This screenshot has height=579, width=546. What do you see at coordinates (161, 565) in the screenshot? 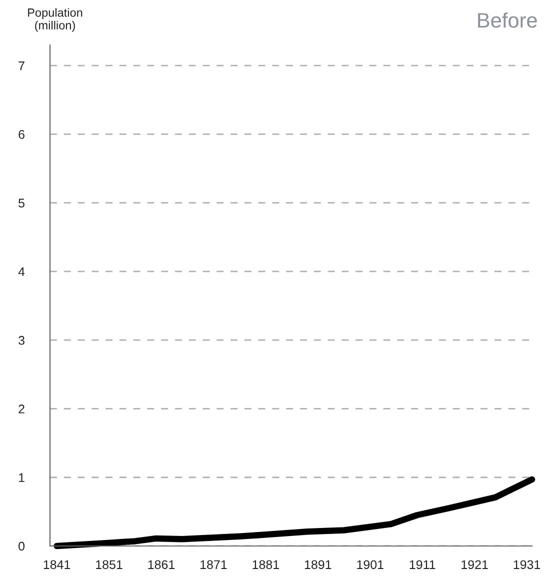
I see `x-tick-label: 1861` at bounding box center [161, 565].